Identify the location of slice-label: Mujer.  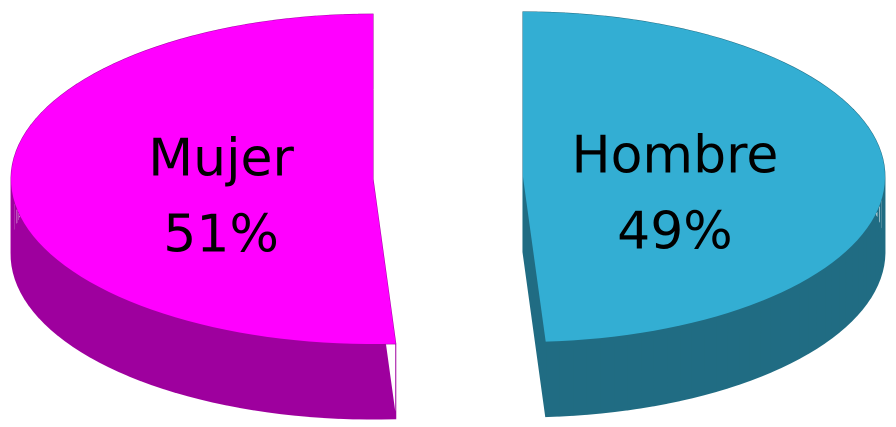
(221, 159).